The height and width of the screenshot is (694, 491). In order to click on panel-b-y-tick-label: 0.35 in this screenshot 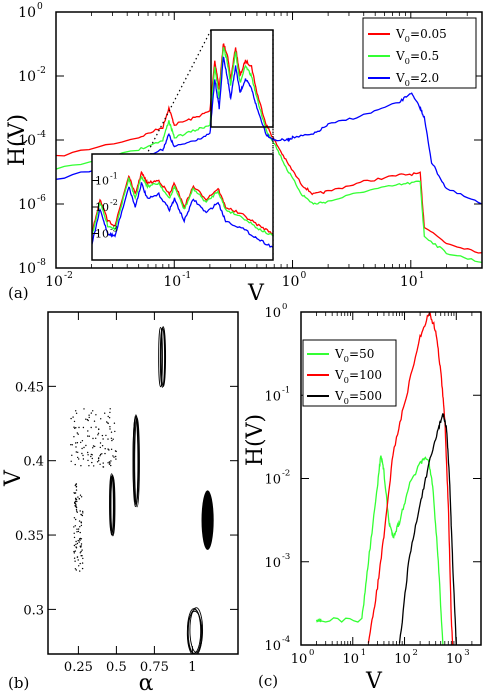, I will do `click(29, 536)`.